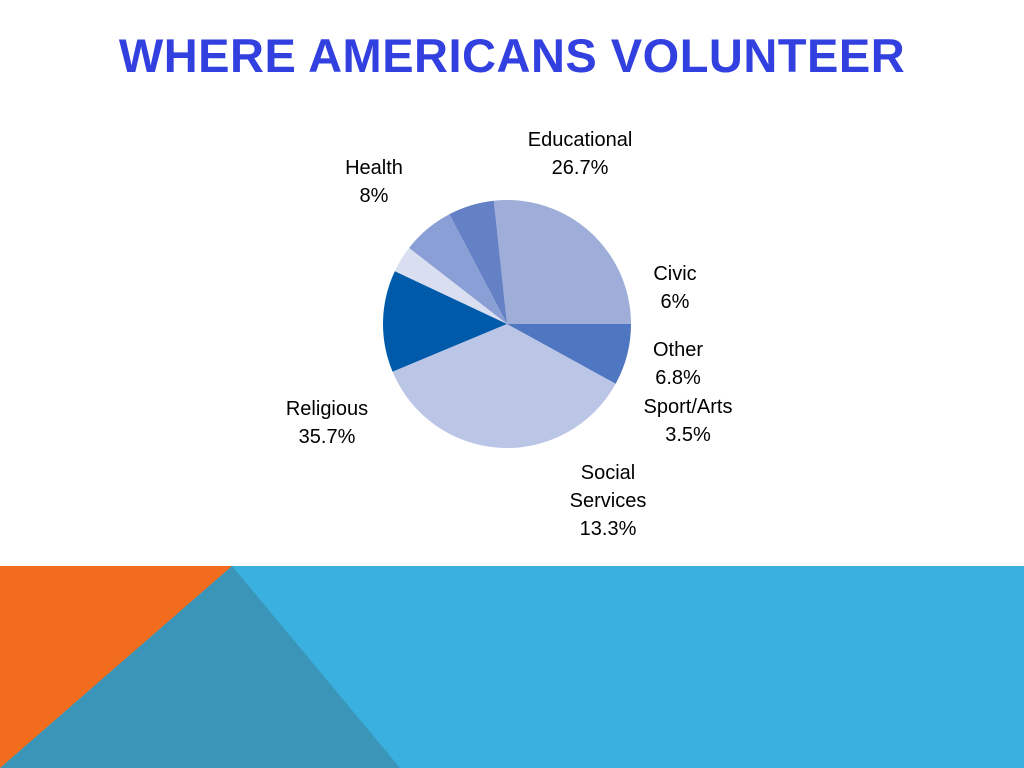 This screenshot has height=768, width=1024. What do you see at coordinates (569, 354) in the screenshot?
I see `pie-slice-health` at bounding box center [569, 354].